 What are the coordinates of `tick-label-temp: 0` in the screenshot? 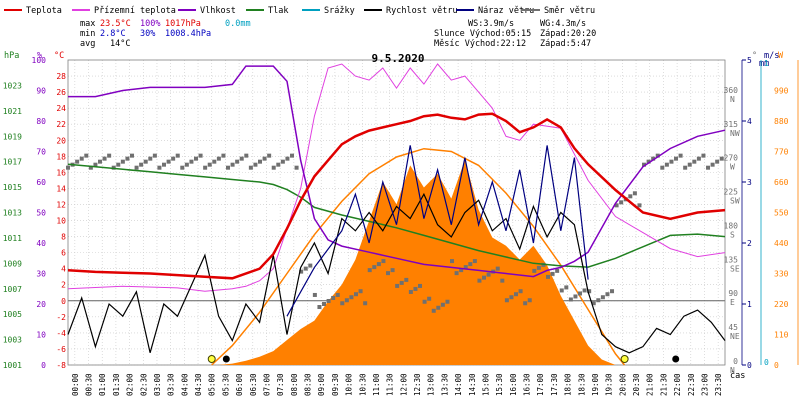 It's located at (63, 301).